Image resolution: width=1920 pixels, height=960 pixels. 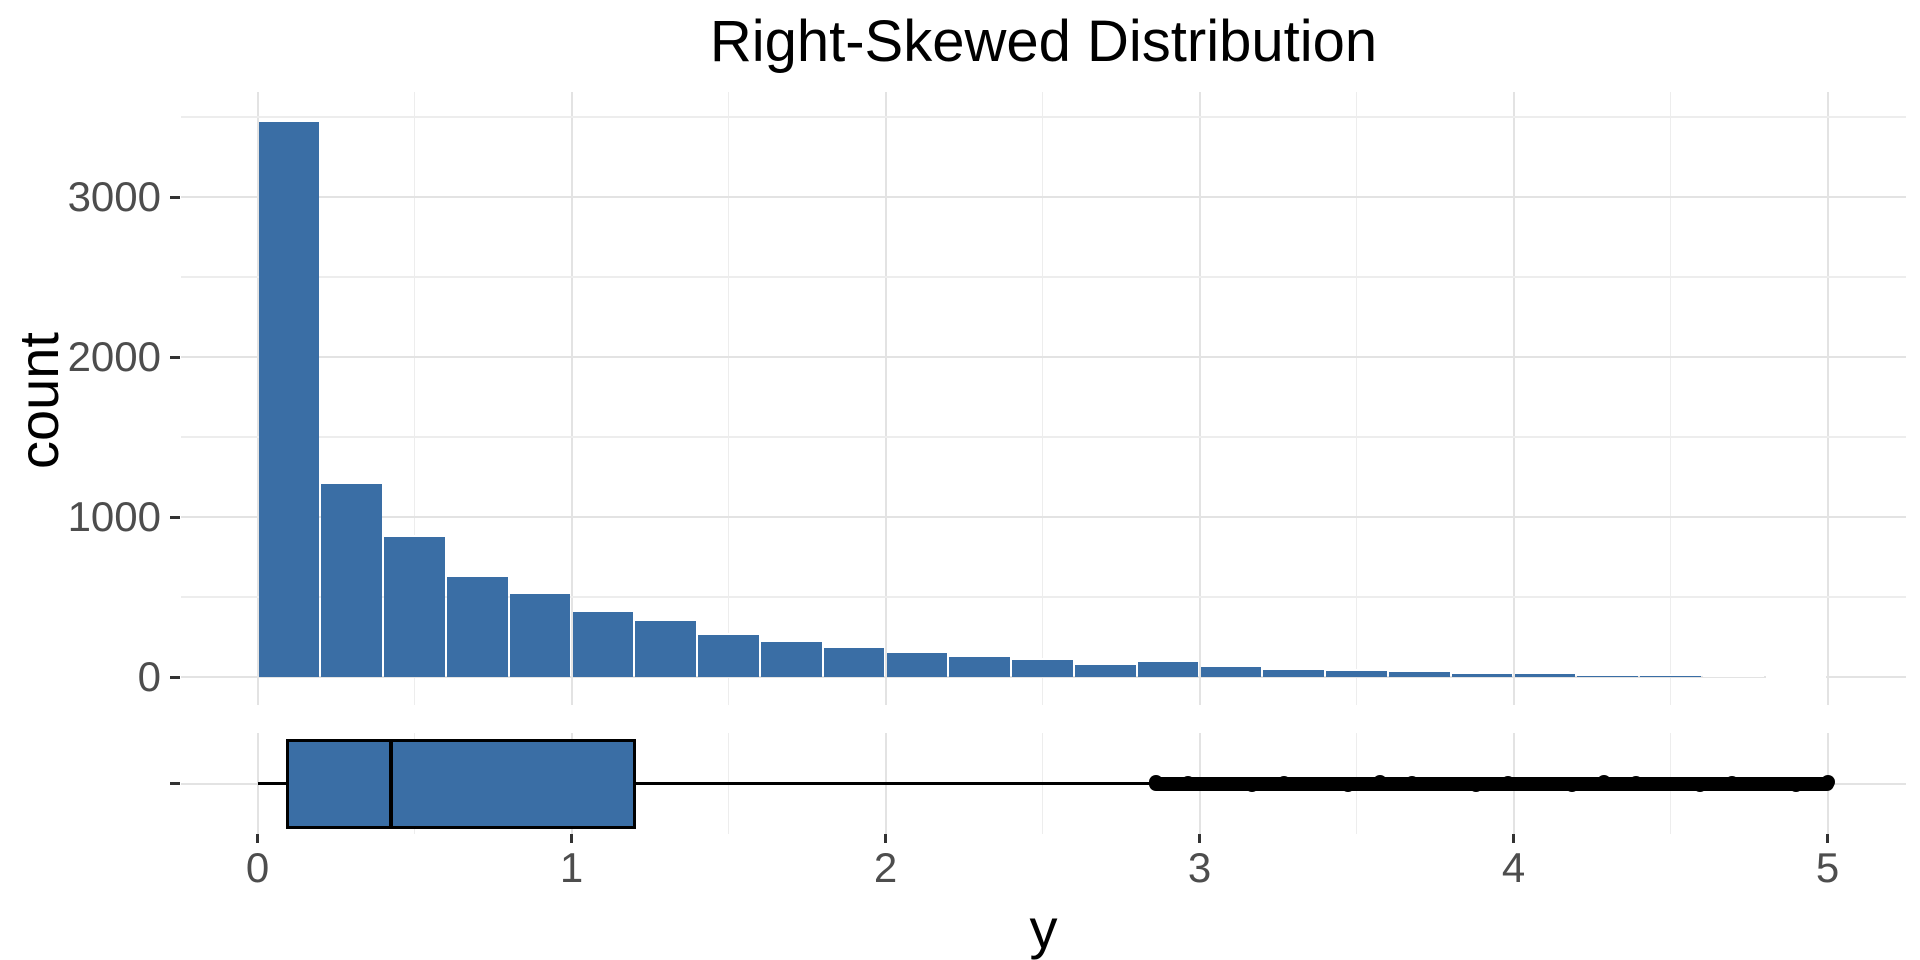 What do you see at coordinates (1827, 867) in the screenshot?
I see `x-tick-label: 5` at bounding box center [1827, 867].